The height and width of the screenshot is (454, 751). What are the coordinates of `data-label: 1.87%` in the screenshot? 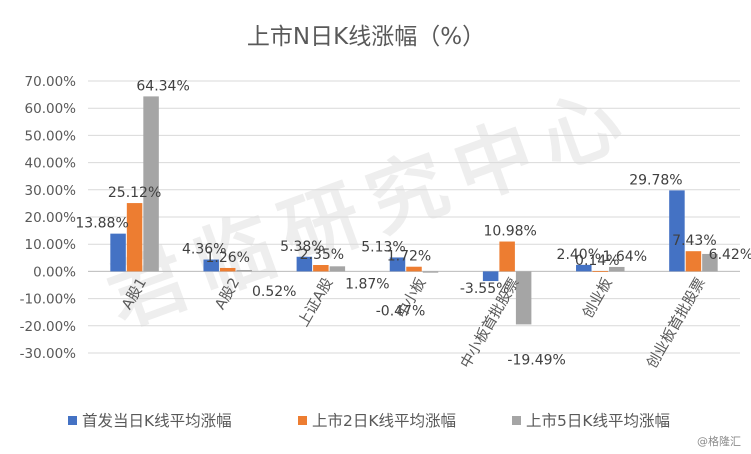 It's located at (367, 284).